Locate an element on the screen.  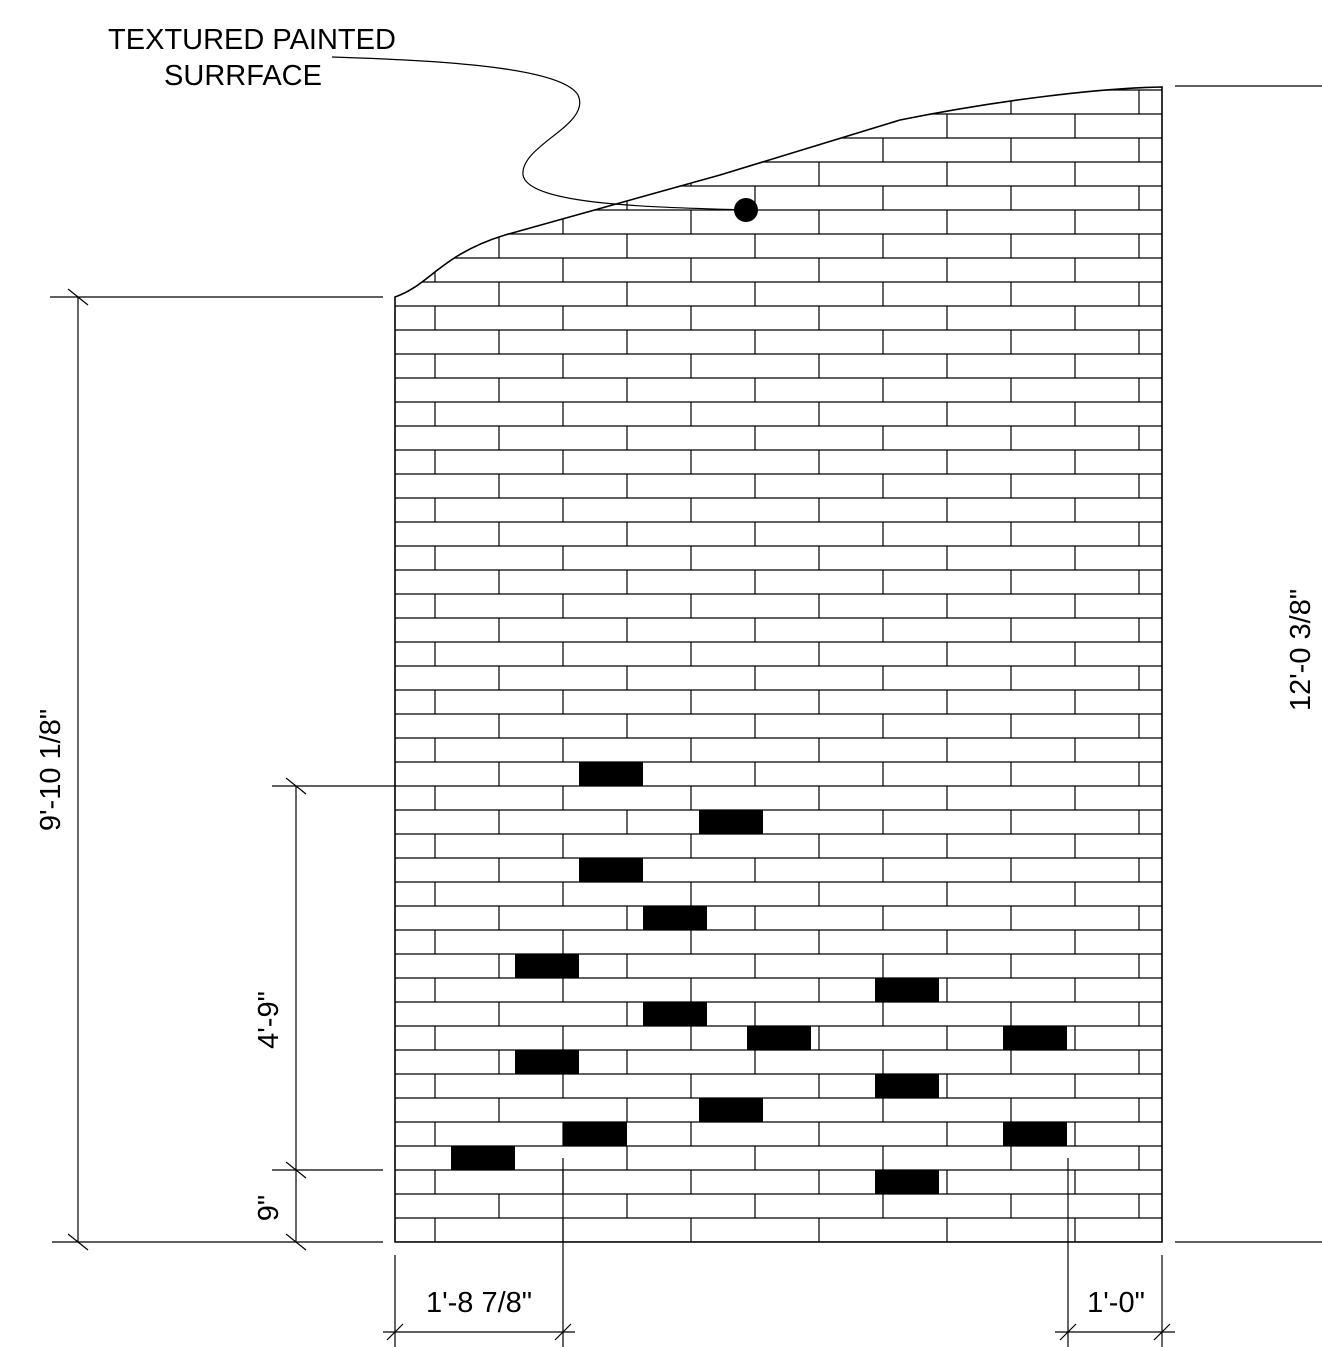
dim-left-offset: 1'-8 7/8" is located at coordinates (479, 1303).